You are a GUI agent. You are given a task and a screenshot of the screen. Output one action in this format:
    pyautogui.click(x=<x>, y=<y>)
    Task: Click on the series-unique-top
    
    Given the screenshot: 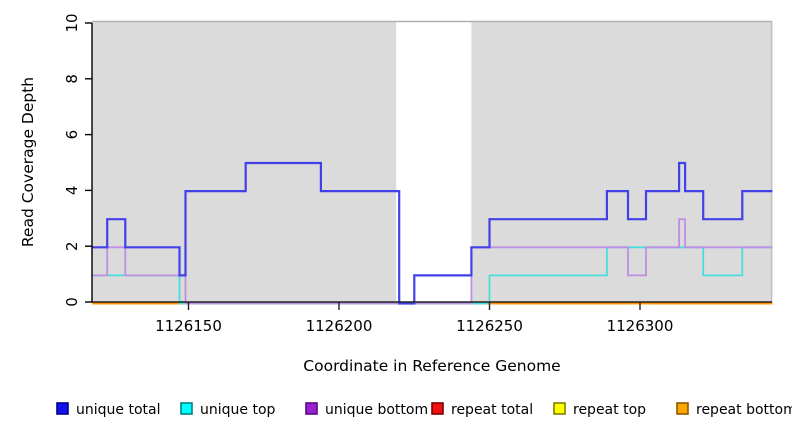 What is the action you would take?
    pyautogui.click(x=432, y=275)
    